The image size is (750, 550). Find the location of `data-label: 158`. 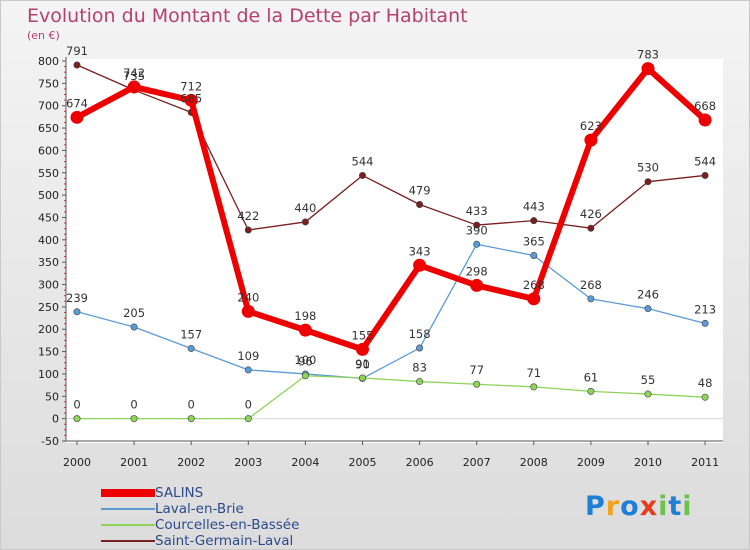

data-label: 158 is located at coordinates (420, 334).